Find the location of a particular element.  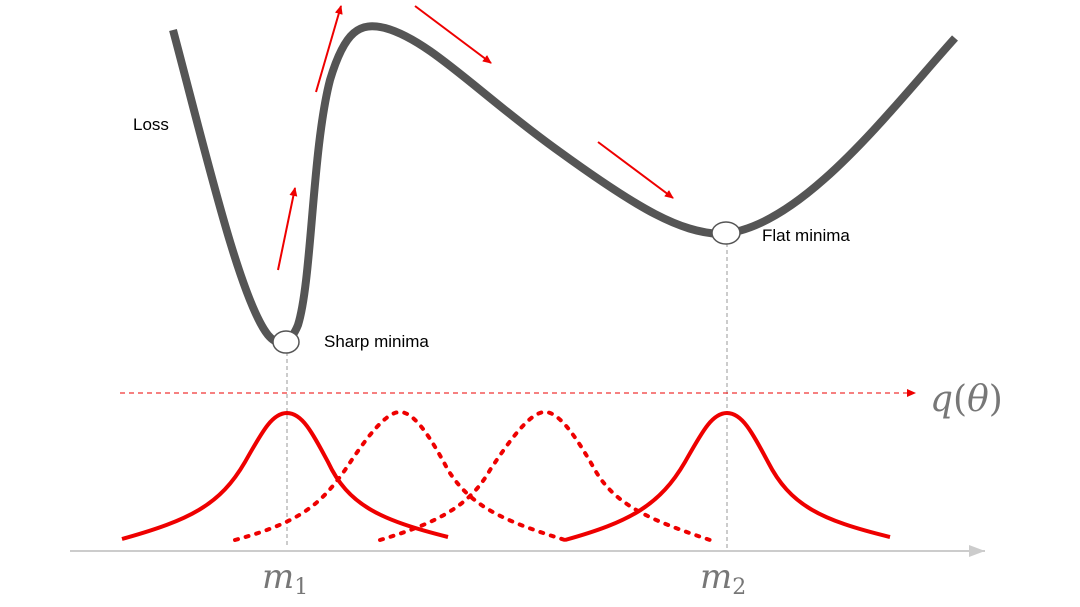

sharp-minima-marker is located at coordinates (286, 342).